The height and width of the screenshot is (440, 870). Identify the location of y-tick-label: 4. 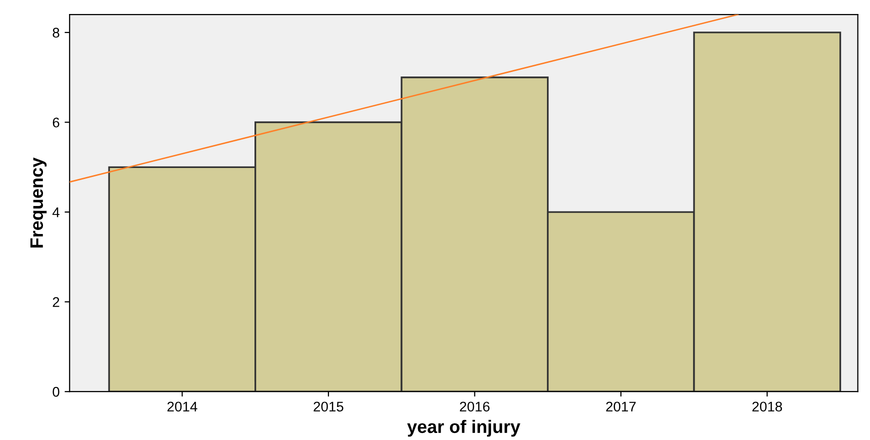
(56, 213).